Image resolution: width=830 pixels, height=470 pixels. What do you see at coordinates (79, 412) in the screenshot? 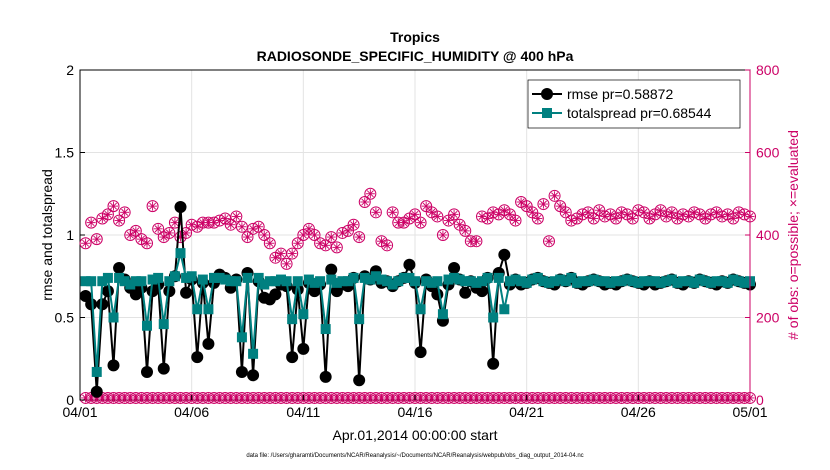
I see `x-tick-label: 04/01` at bounding box center [79, 412].